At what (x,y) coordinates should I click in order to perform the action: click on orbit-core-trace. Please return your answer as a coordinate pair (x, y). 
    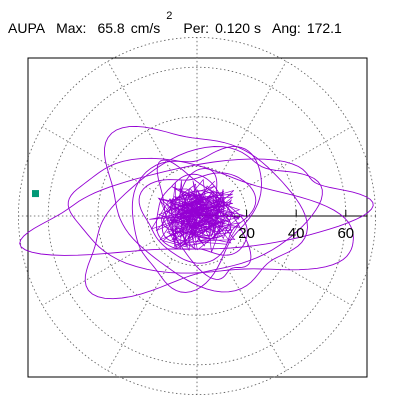
    Looking at the image, I should click on (197, 215).